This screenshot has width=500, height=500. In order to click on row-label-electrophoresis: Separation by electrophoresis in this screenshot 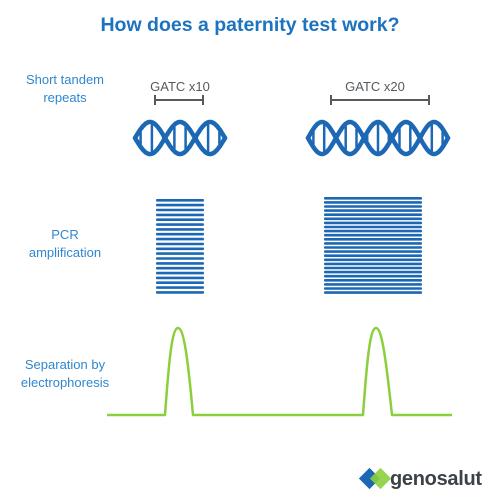, I will do `click(65, 373)`.